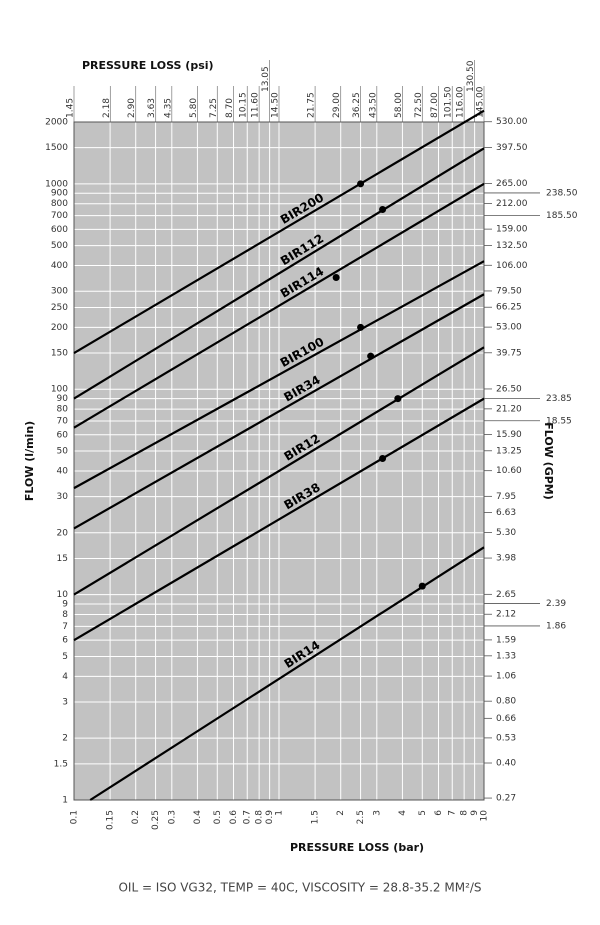 Image resolution: width=600 pixels, height=925 pixels. I want to click on y2-tick-label: 39.75, so click(509, 353).